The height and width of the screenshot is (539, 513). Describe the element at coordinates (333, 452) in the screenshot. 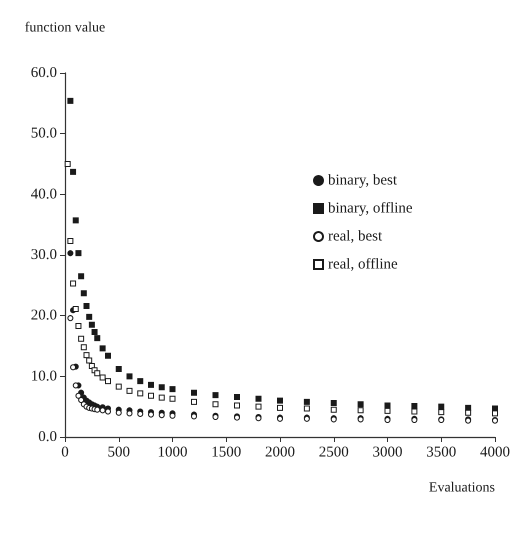

I see `x-tick-label: 2500` at that location.